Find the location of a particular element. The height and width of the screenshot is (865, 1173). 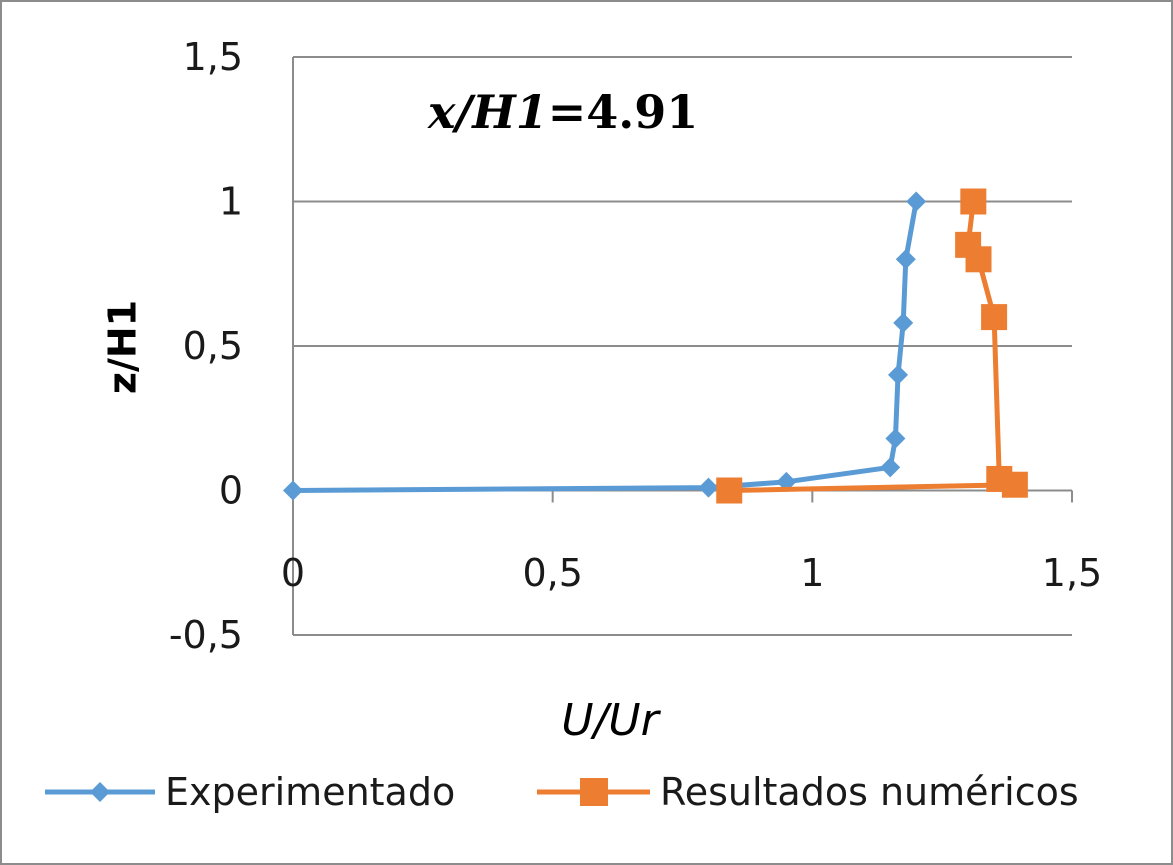

x-axis-label: U/Ur is located at coordinates (611, 720).